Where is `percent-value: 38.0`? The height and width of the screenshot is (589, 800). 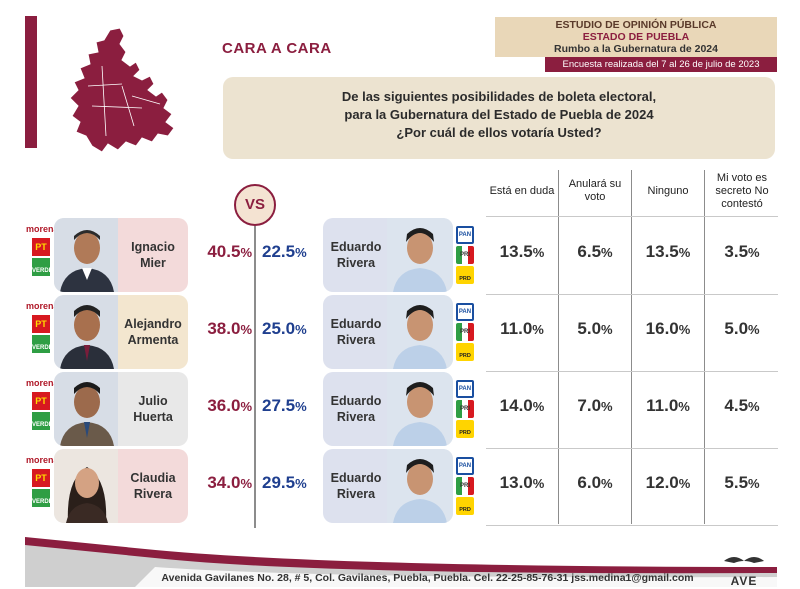
percent-value: 38.0 is located at coordinates (224, 328).